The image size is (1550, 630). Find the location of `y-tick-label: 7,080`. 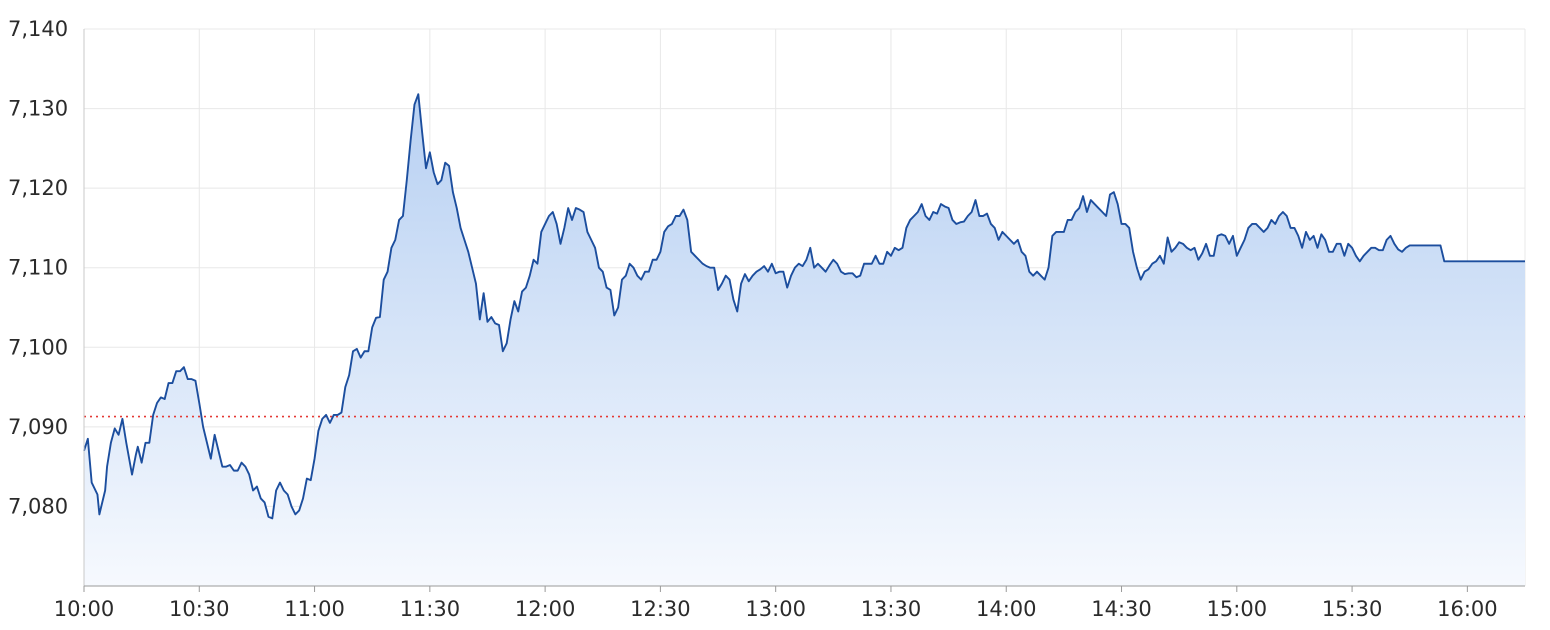

y-tick-label: 7,080 is located at coordinates (38, 506).